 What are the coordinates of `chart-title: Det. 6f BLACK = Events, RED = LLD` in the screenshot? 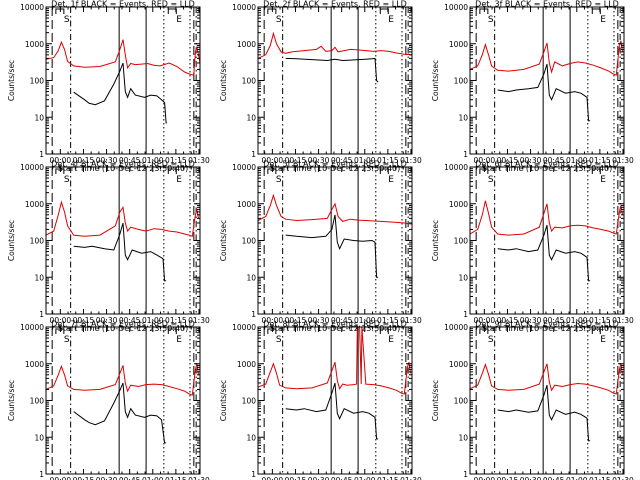 It's located at (547, 164).